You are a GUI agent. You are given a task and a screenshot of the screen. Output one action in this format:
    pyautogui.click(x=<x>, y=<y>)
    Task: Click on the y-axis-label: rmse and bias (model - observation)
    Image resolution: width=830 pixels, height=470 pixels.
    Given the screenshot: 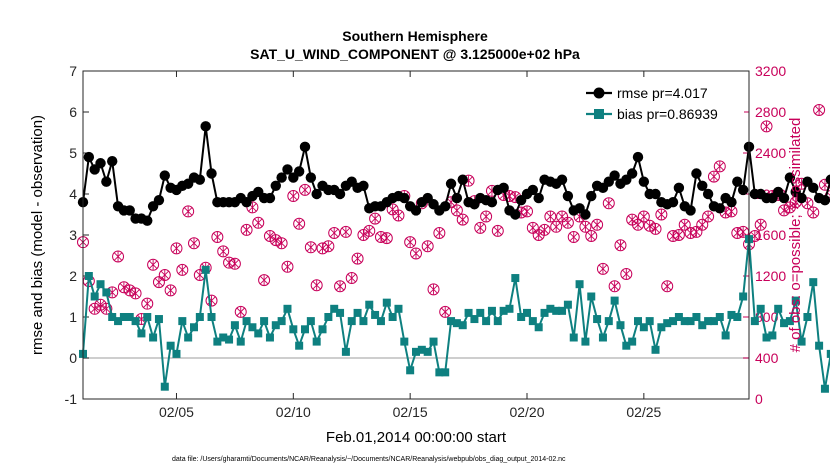 What is the action you would take?
    pyautogui.click(x=37, y=235)
    